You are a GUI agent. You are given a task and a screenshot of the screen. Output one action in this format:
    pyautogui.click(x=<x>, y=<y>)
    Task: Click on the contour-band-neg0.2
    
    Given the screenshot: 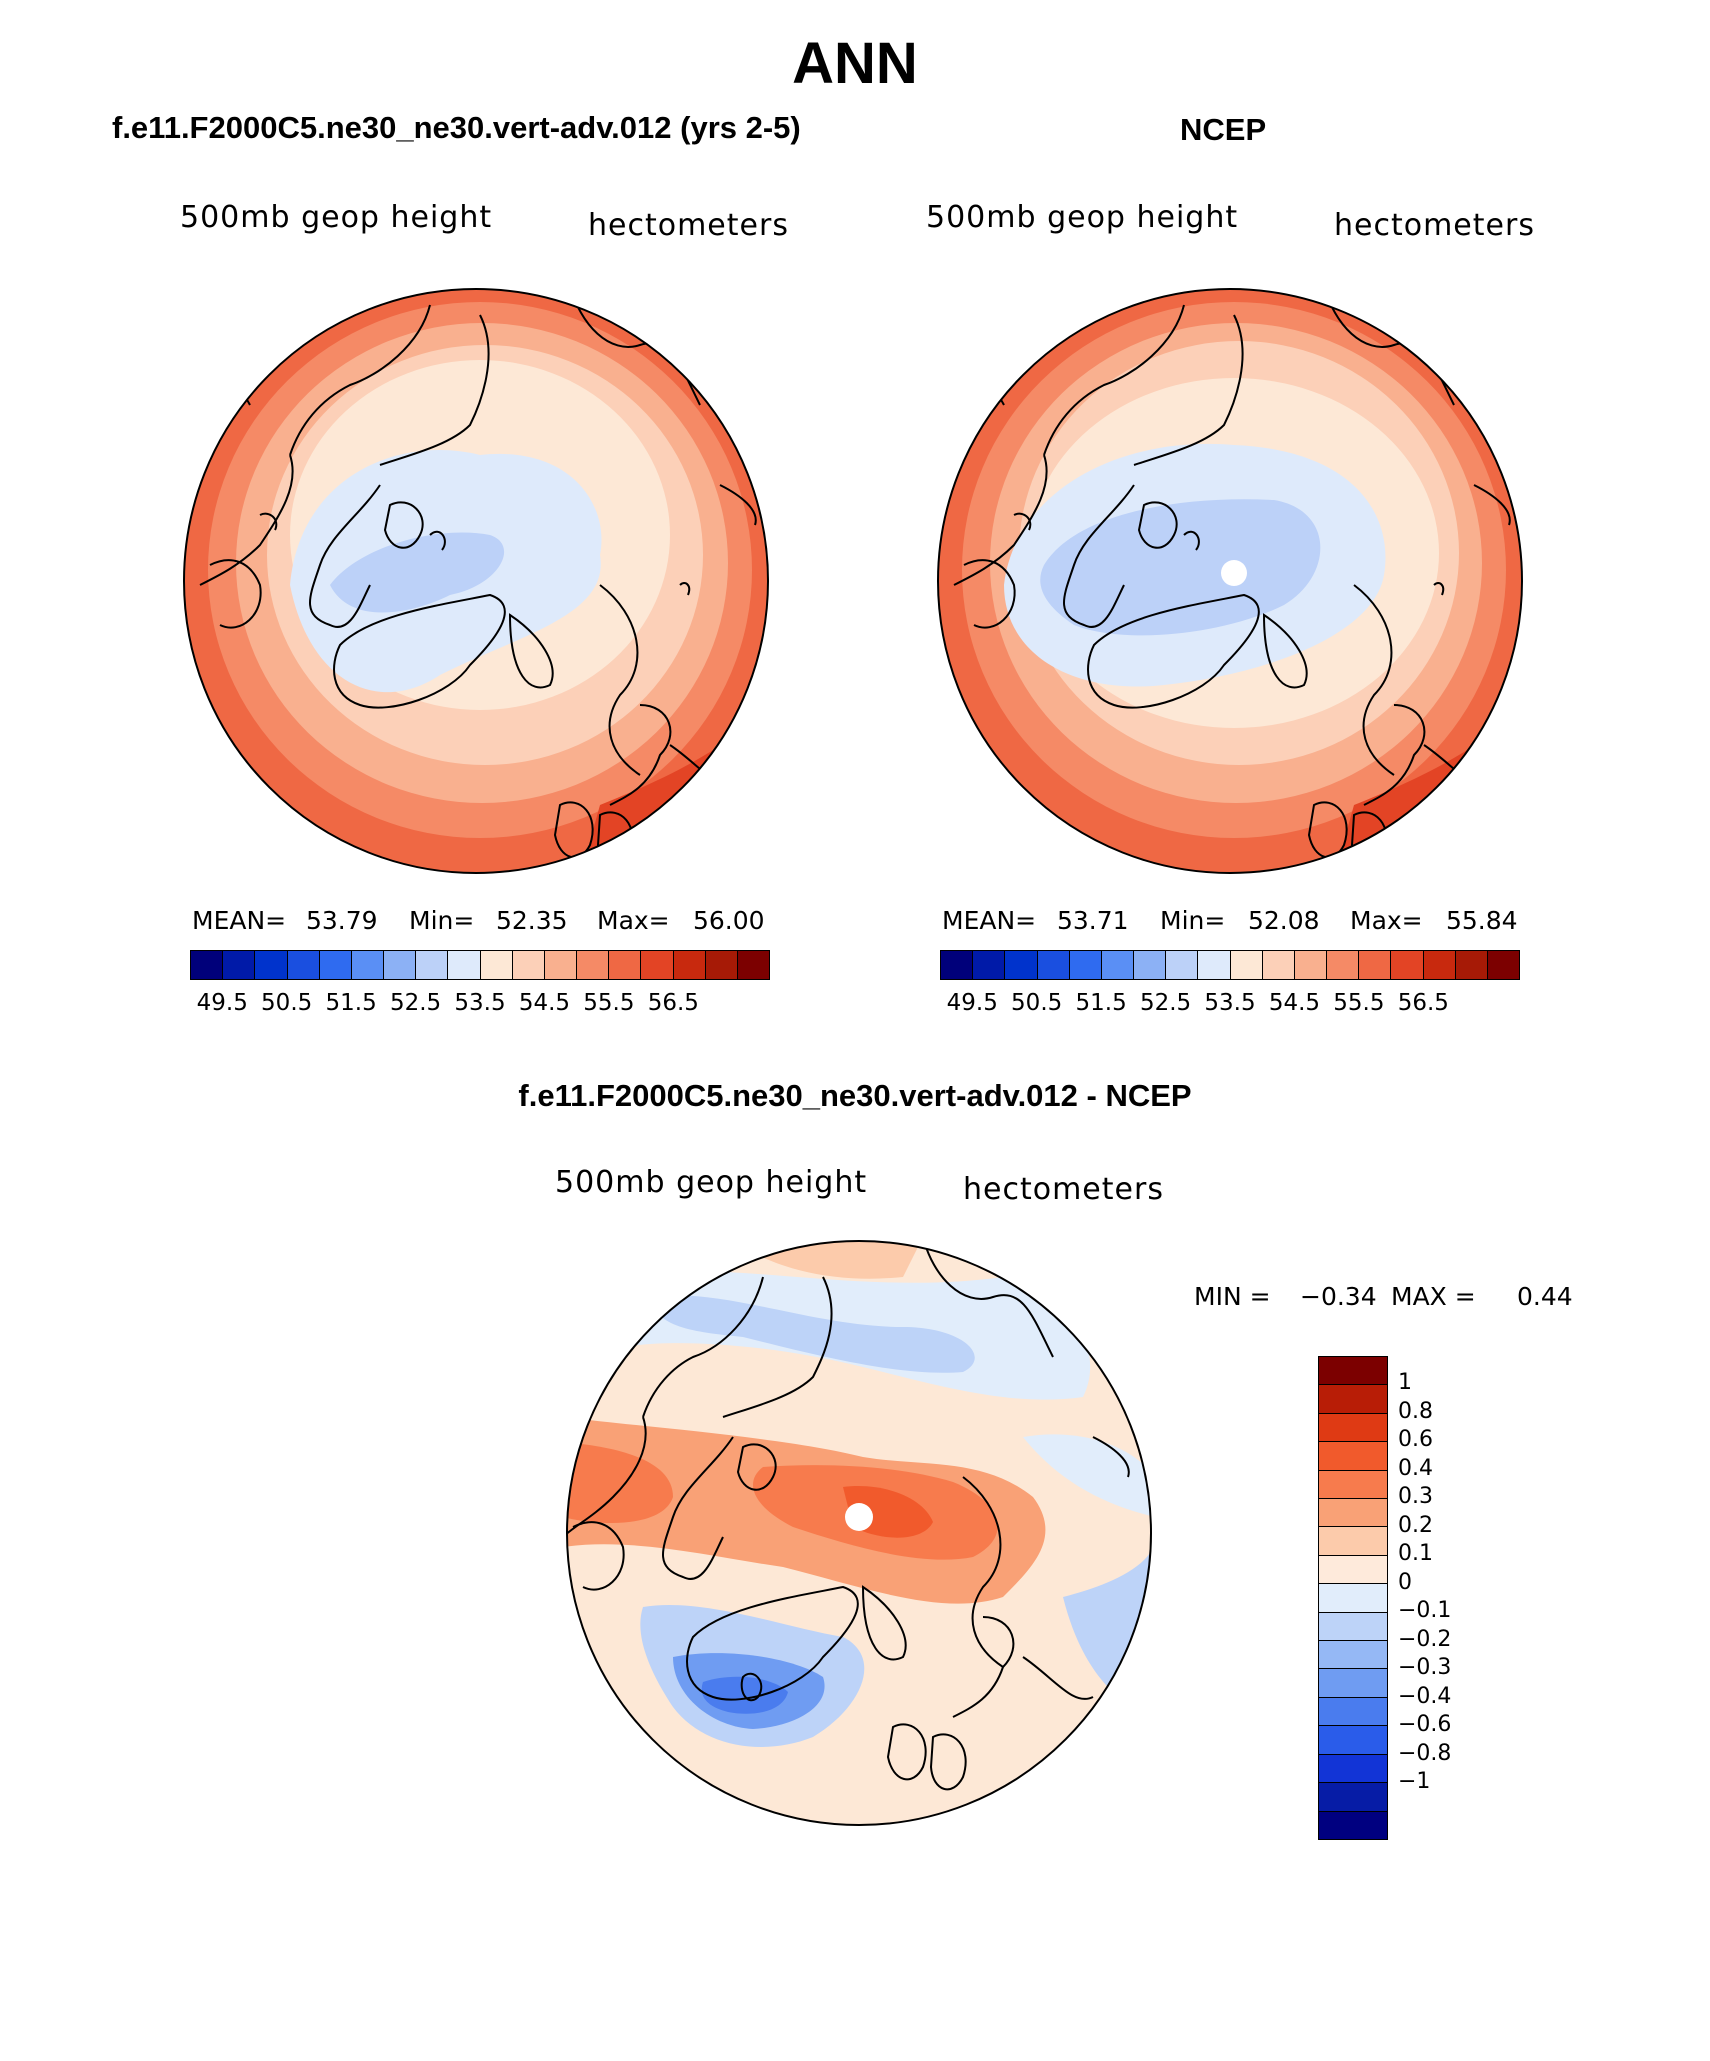 What is the action you would take?
    pyautogui.click(x=814, y=1334)
    